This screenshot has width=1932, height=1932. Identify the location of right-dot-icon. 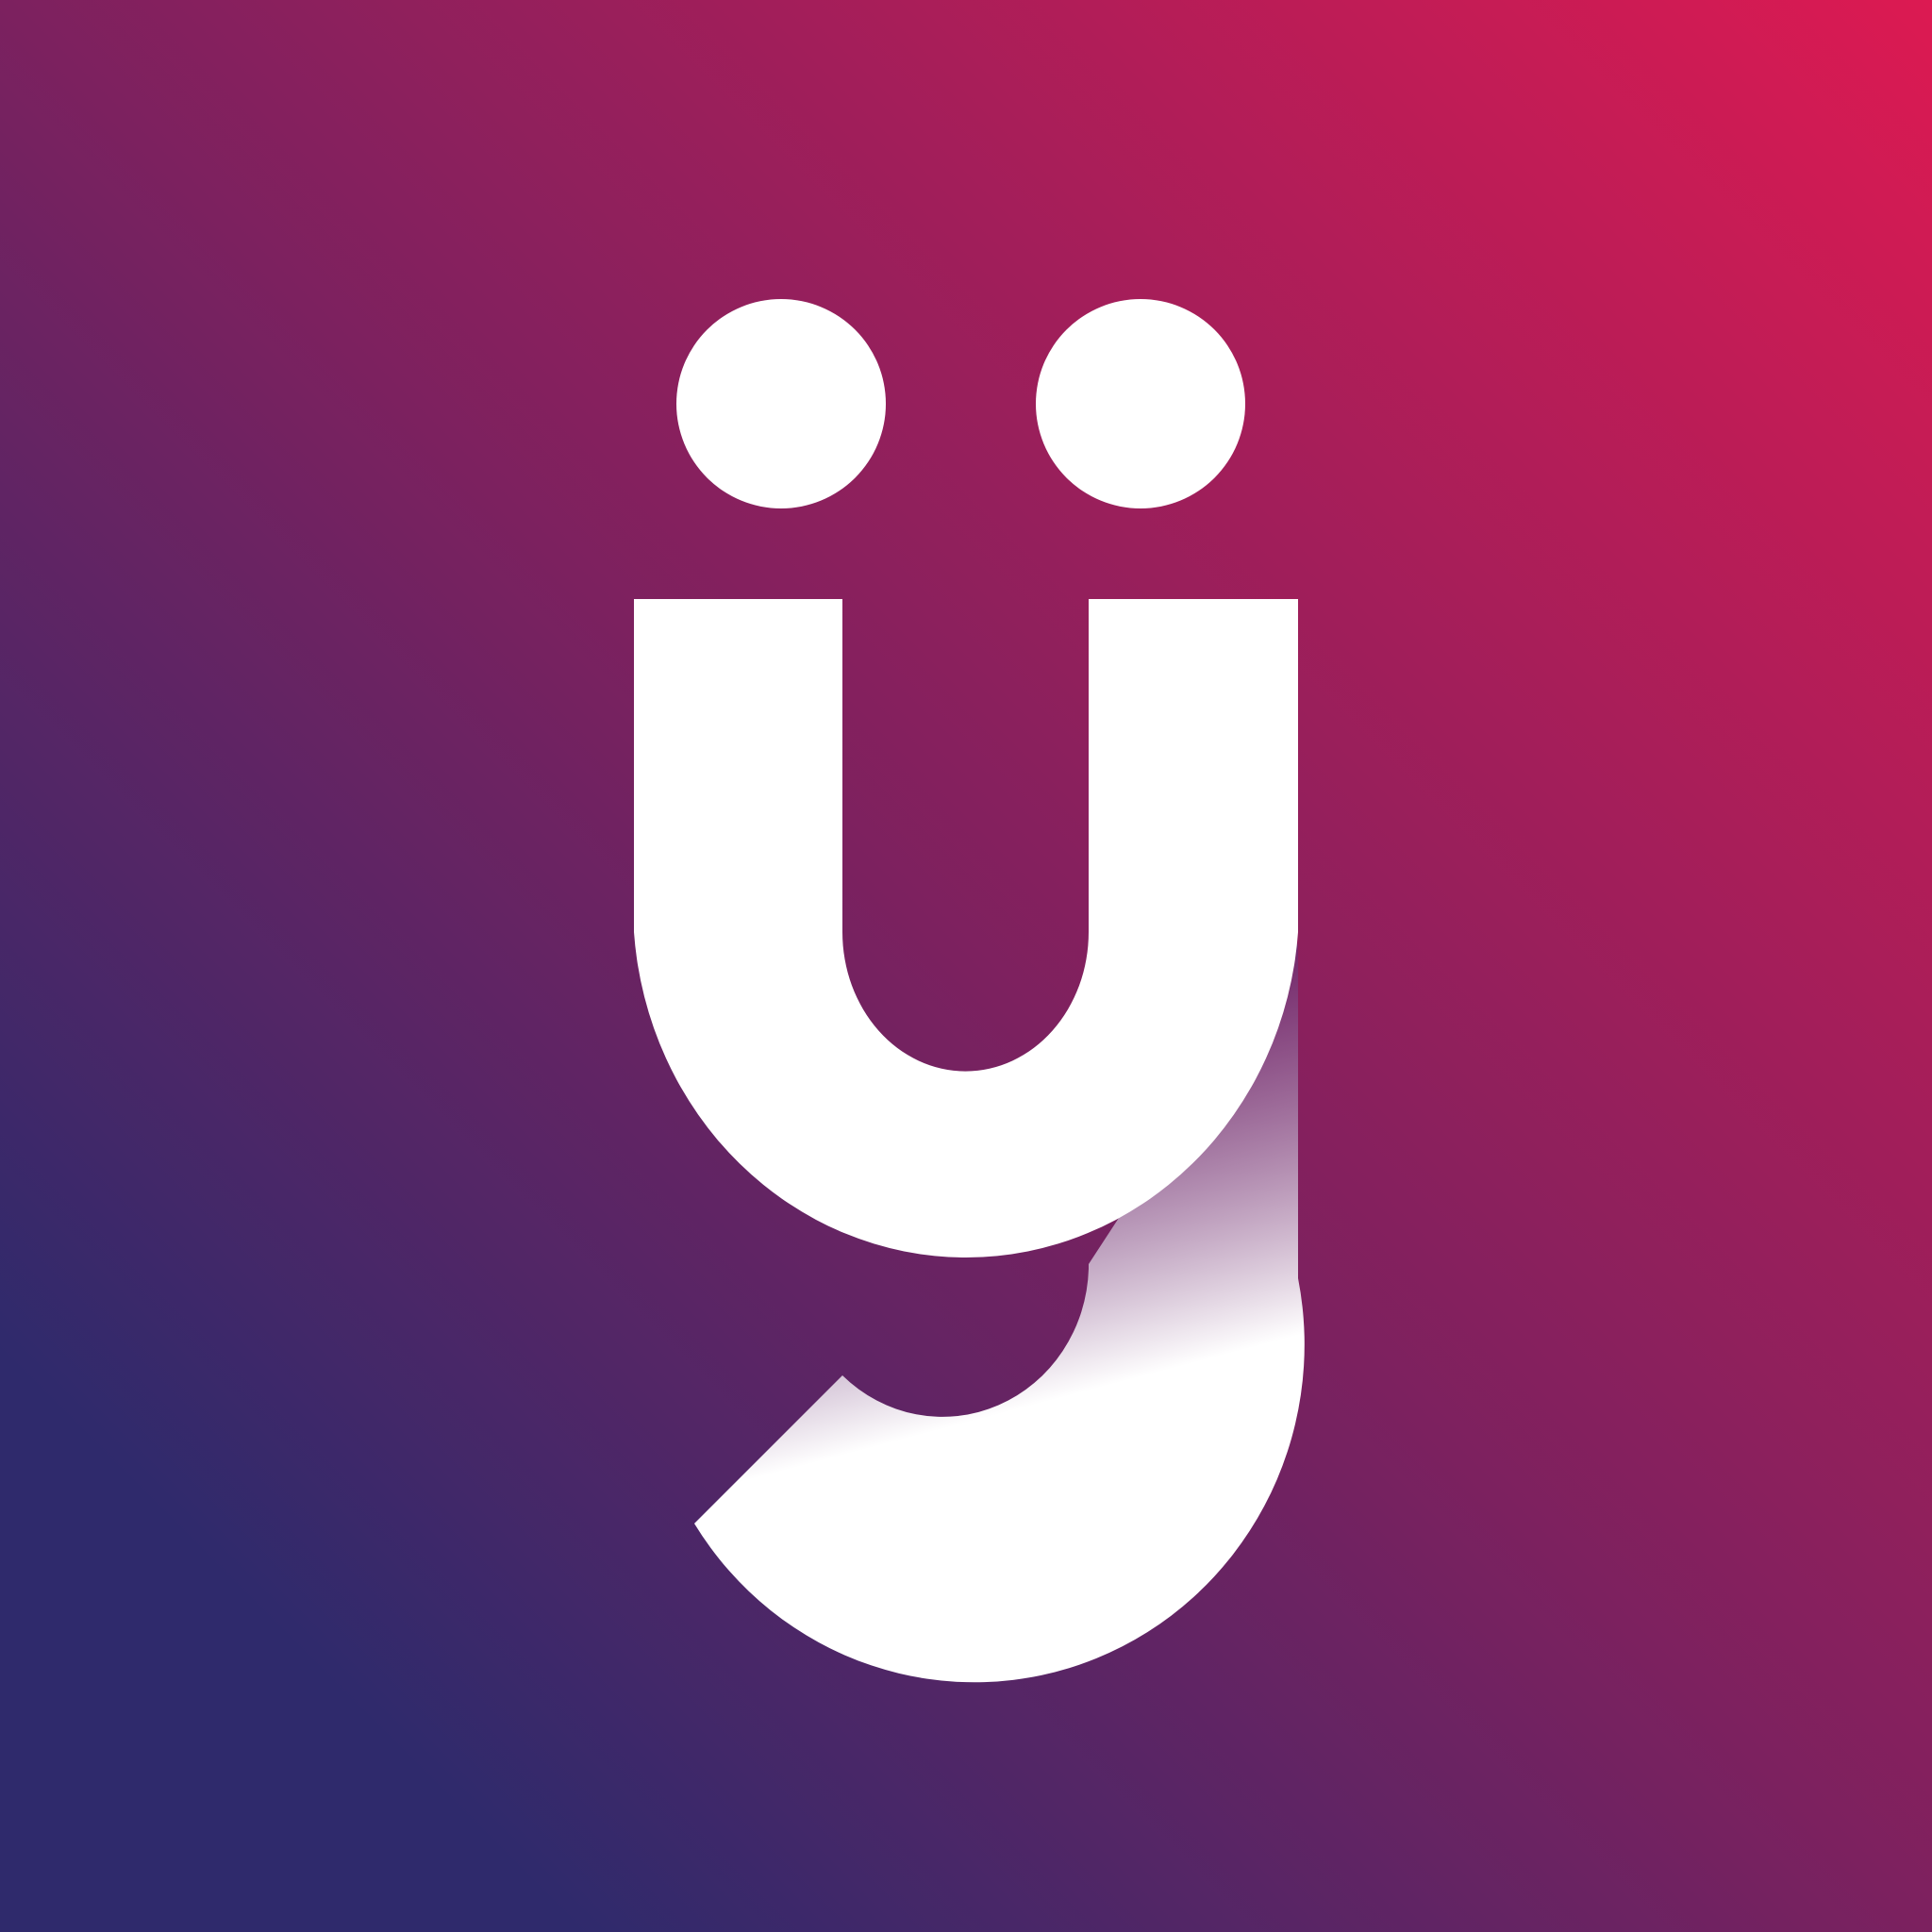
(1140, 404).